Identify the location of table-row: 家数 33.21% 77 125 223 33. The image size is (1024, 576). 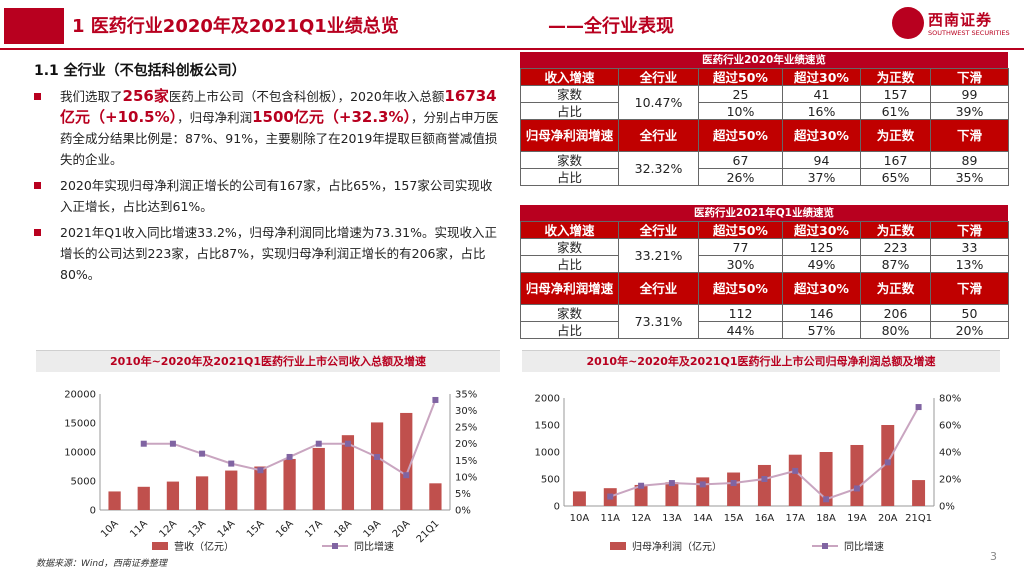
(764, 255).